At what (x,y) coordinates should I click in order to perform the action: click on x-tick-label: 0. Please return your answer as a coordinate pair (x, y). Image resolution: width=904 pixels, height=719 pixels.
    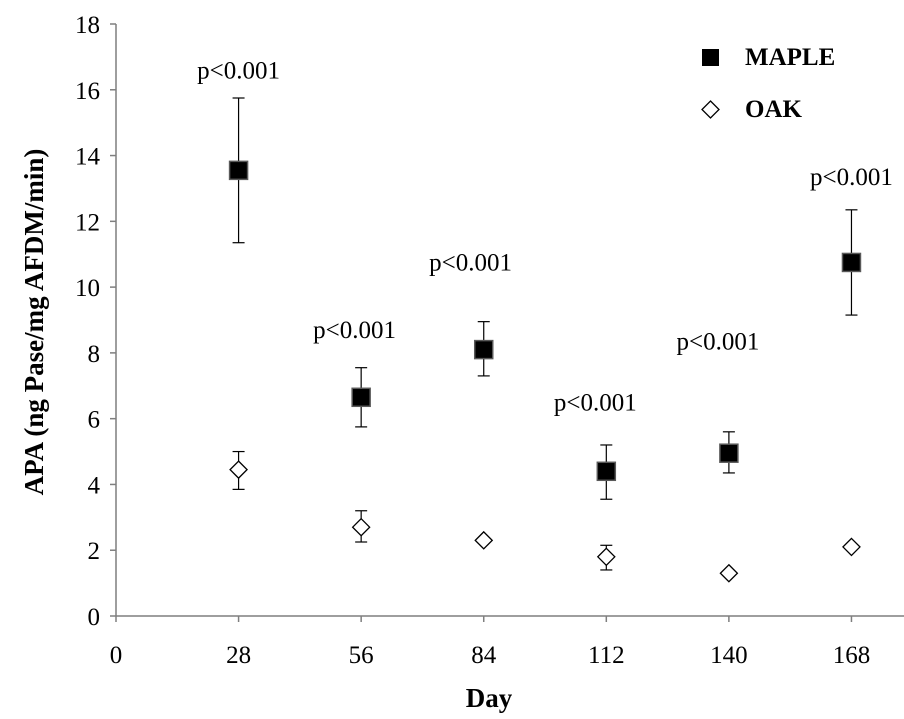
    Looking at the image, I should click on (116, 655).